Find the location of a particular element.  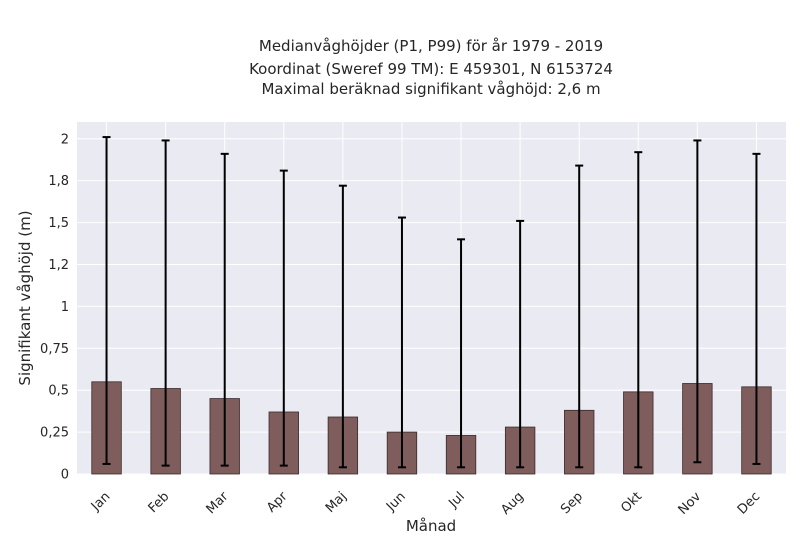

error-bar-dec is located at coordinates (756, 308).